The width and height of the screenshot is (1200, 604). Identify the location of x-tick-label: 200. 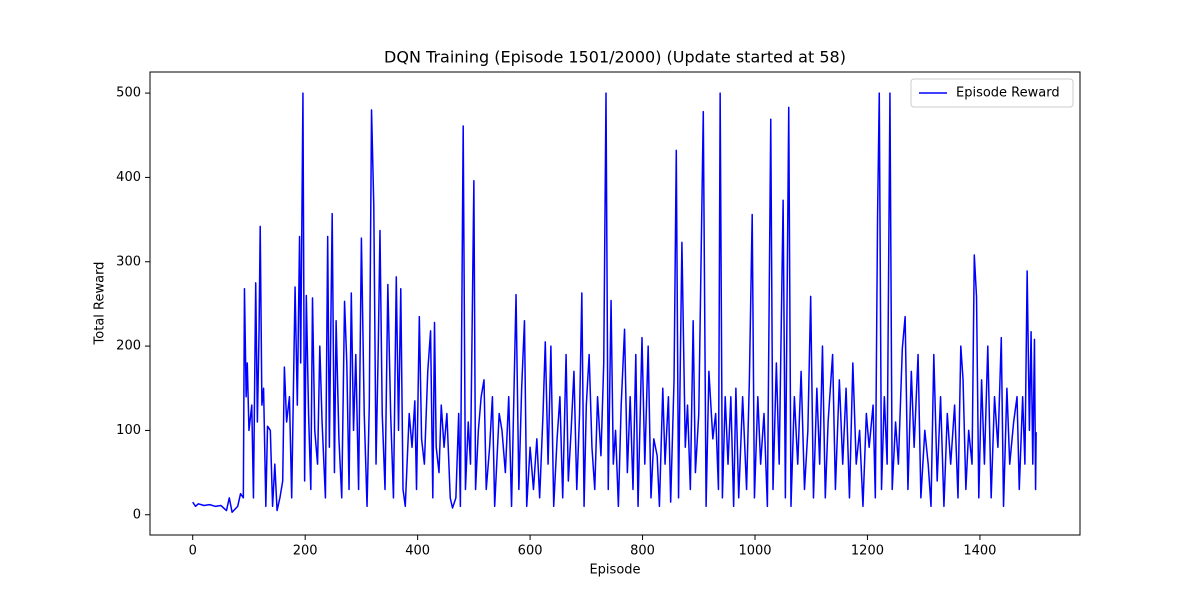
(305, 551).